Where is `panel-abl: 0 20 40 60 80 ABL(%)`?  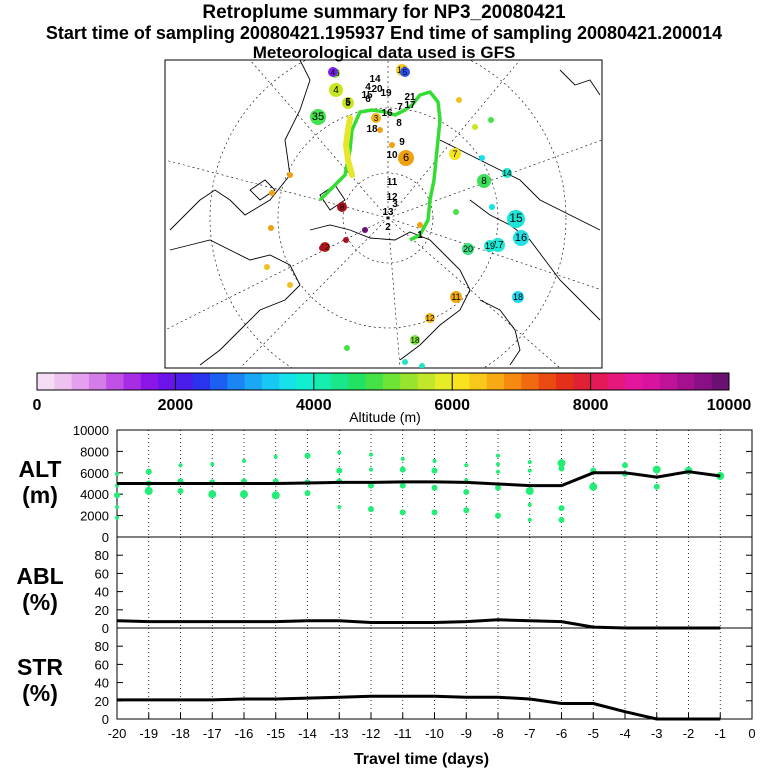 panel-abl: 0 20 40 60 80 ABL(%) is located at coordinates (384, 586).